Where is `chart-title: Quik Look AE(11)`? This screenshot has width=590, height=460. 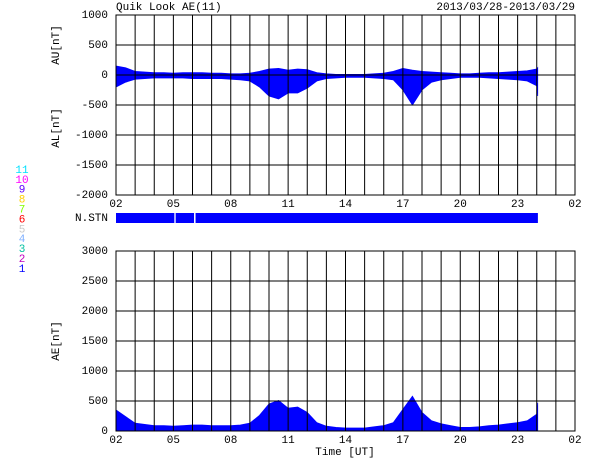 chart-title: Quik Look AE(11) is located at coordinates (169, 8).